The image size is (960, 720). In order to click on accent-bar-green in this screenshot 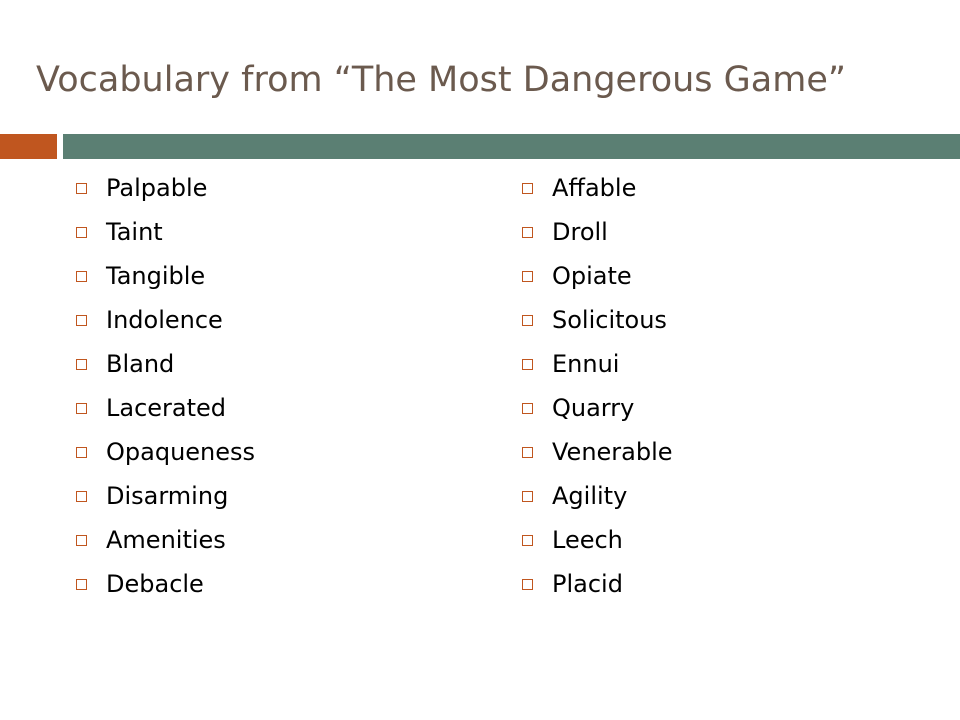, I will do `click(511, 146)`.